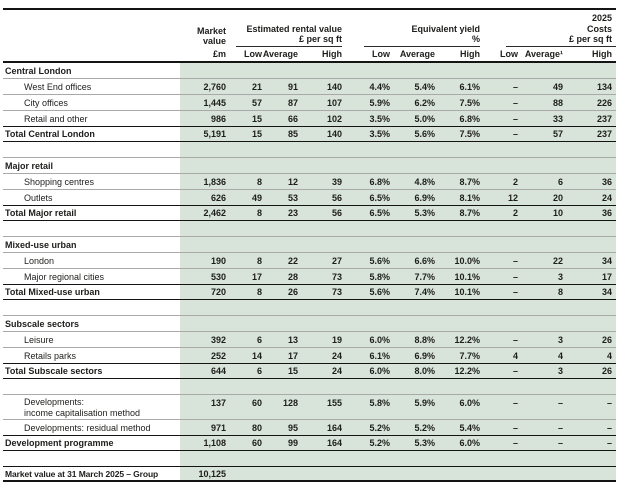  Describe the element at coordinates (589, 118) in the screenshot. I see `cell-costs-high: 237` at that location.